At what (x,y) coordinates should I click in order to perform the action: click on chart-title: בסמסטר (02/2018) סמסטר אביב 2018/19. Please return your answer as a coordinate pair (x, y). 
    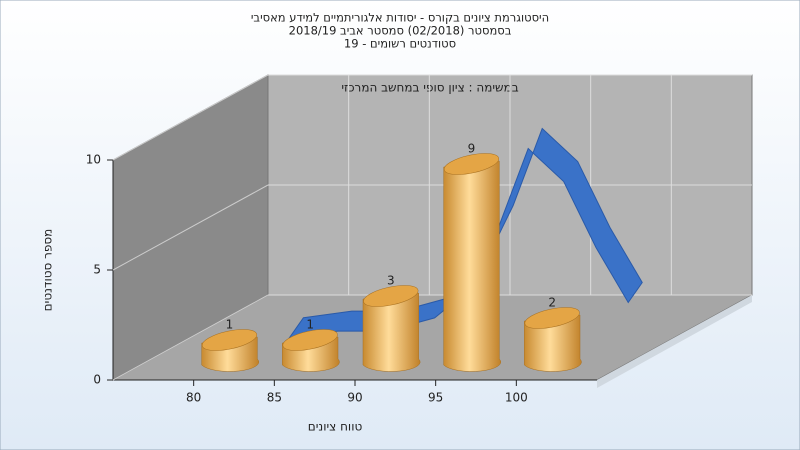
    Looking at the image, I should click on (400, 31).